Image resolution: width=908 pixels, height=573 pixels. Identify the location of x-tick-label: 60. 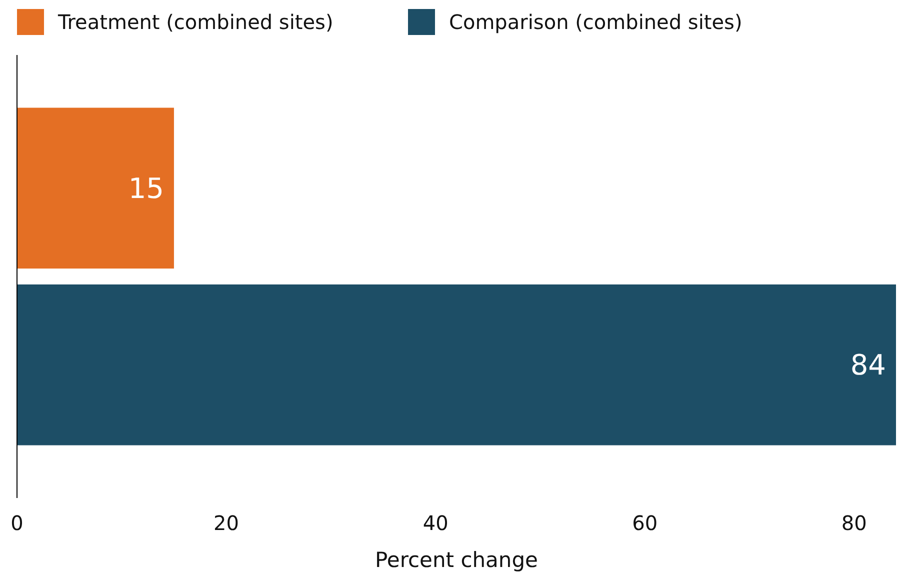
(645, 523).